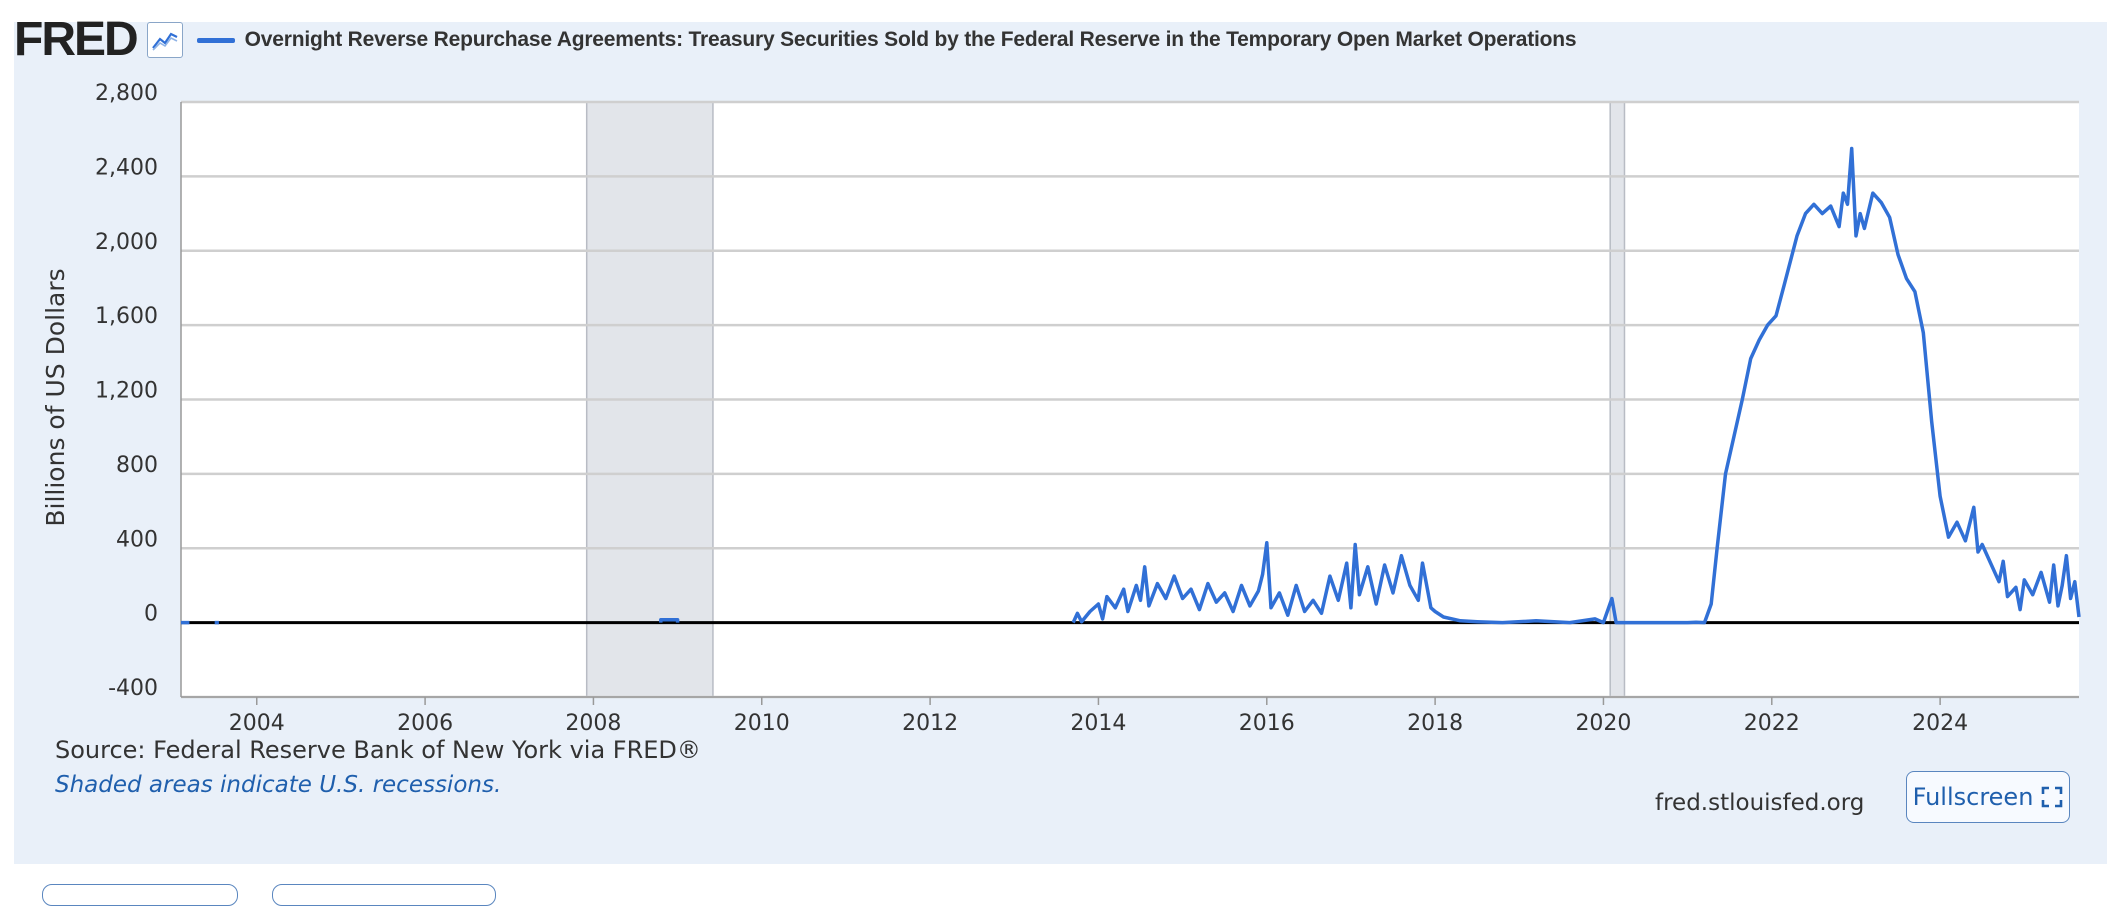 The image size is (2122, 906). Describe the element at coordinates (126, 391) in the screenshot. I see `y-tick-label: 1,200` at that location.